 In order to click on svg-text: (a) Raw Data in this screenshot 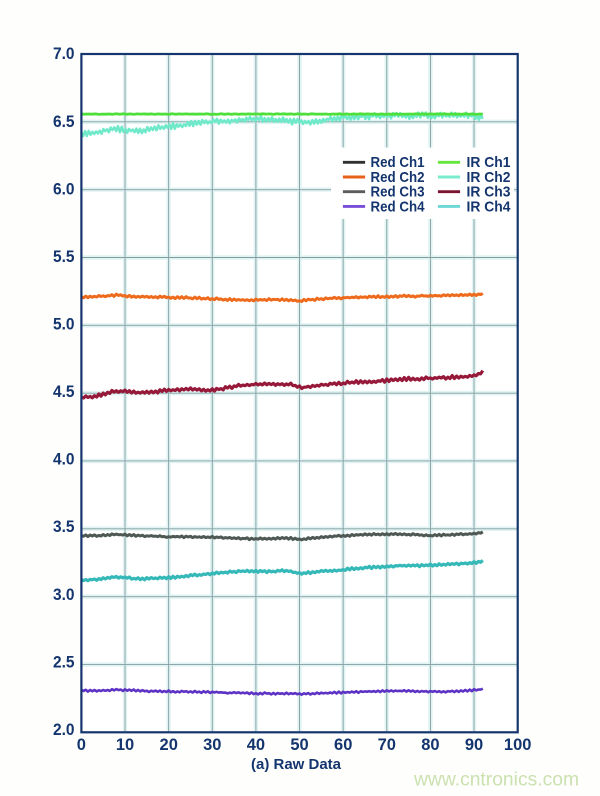, I will do `click(296, 764)`.